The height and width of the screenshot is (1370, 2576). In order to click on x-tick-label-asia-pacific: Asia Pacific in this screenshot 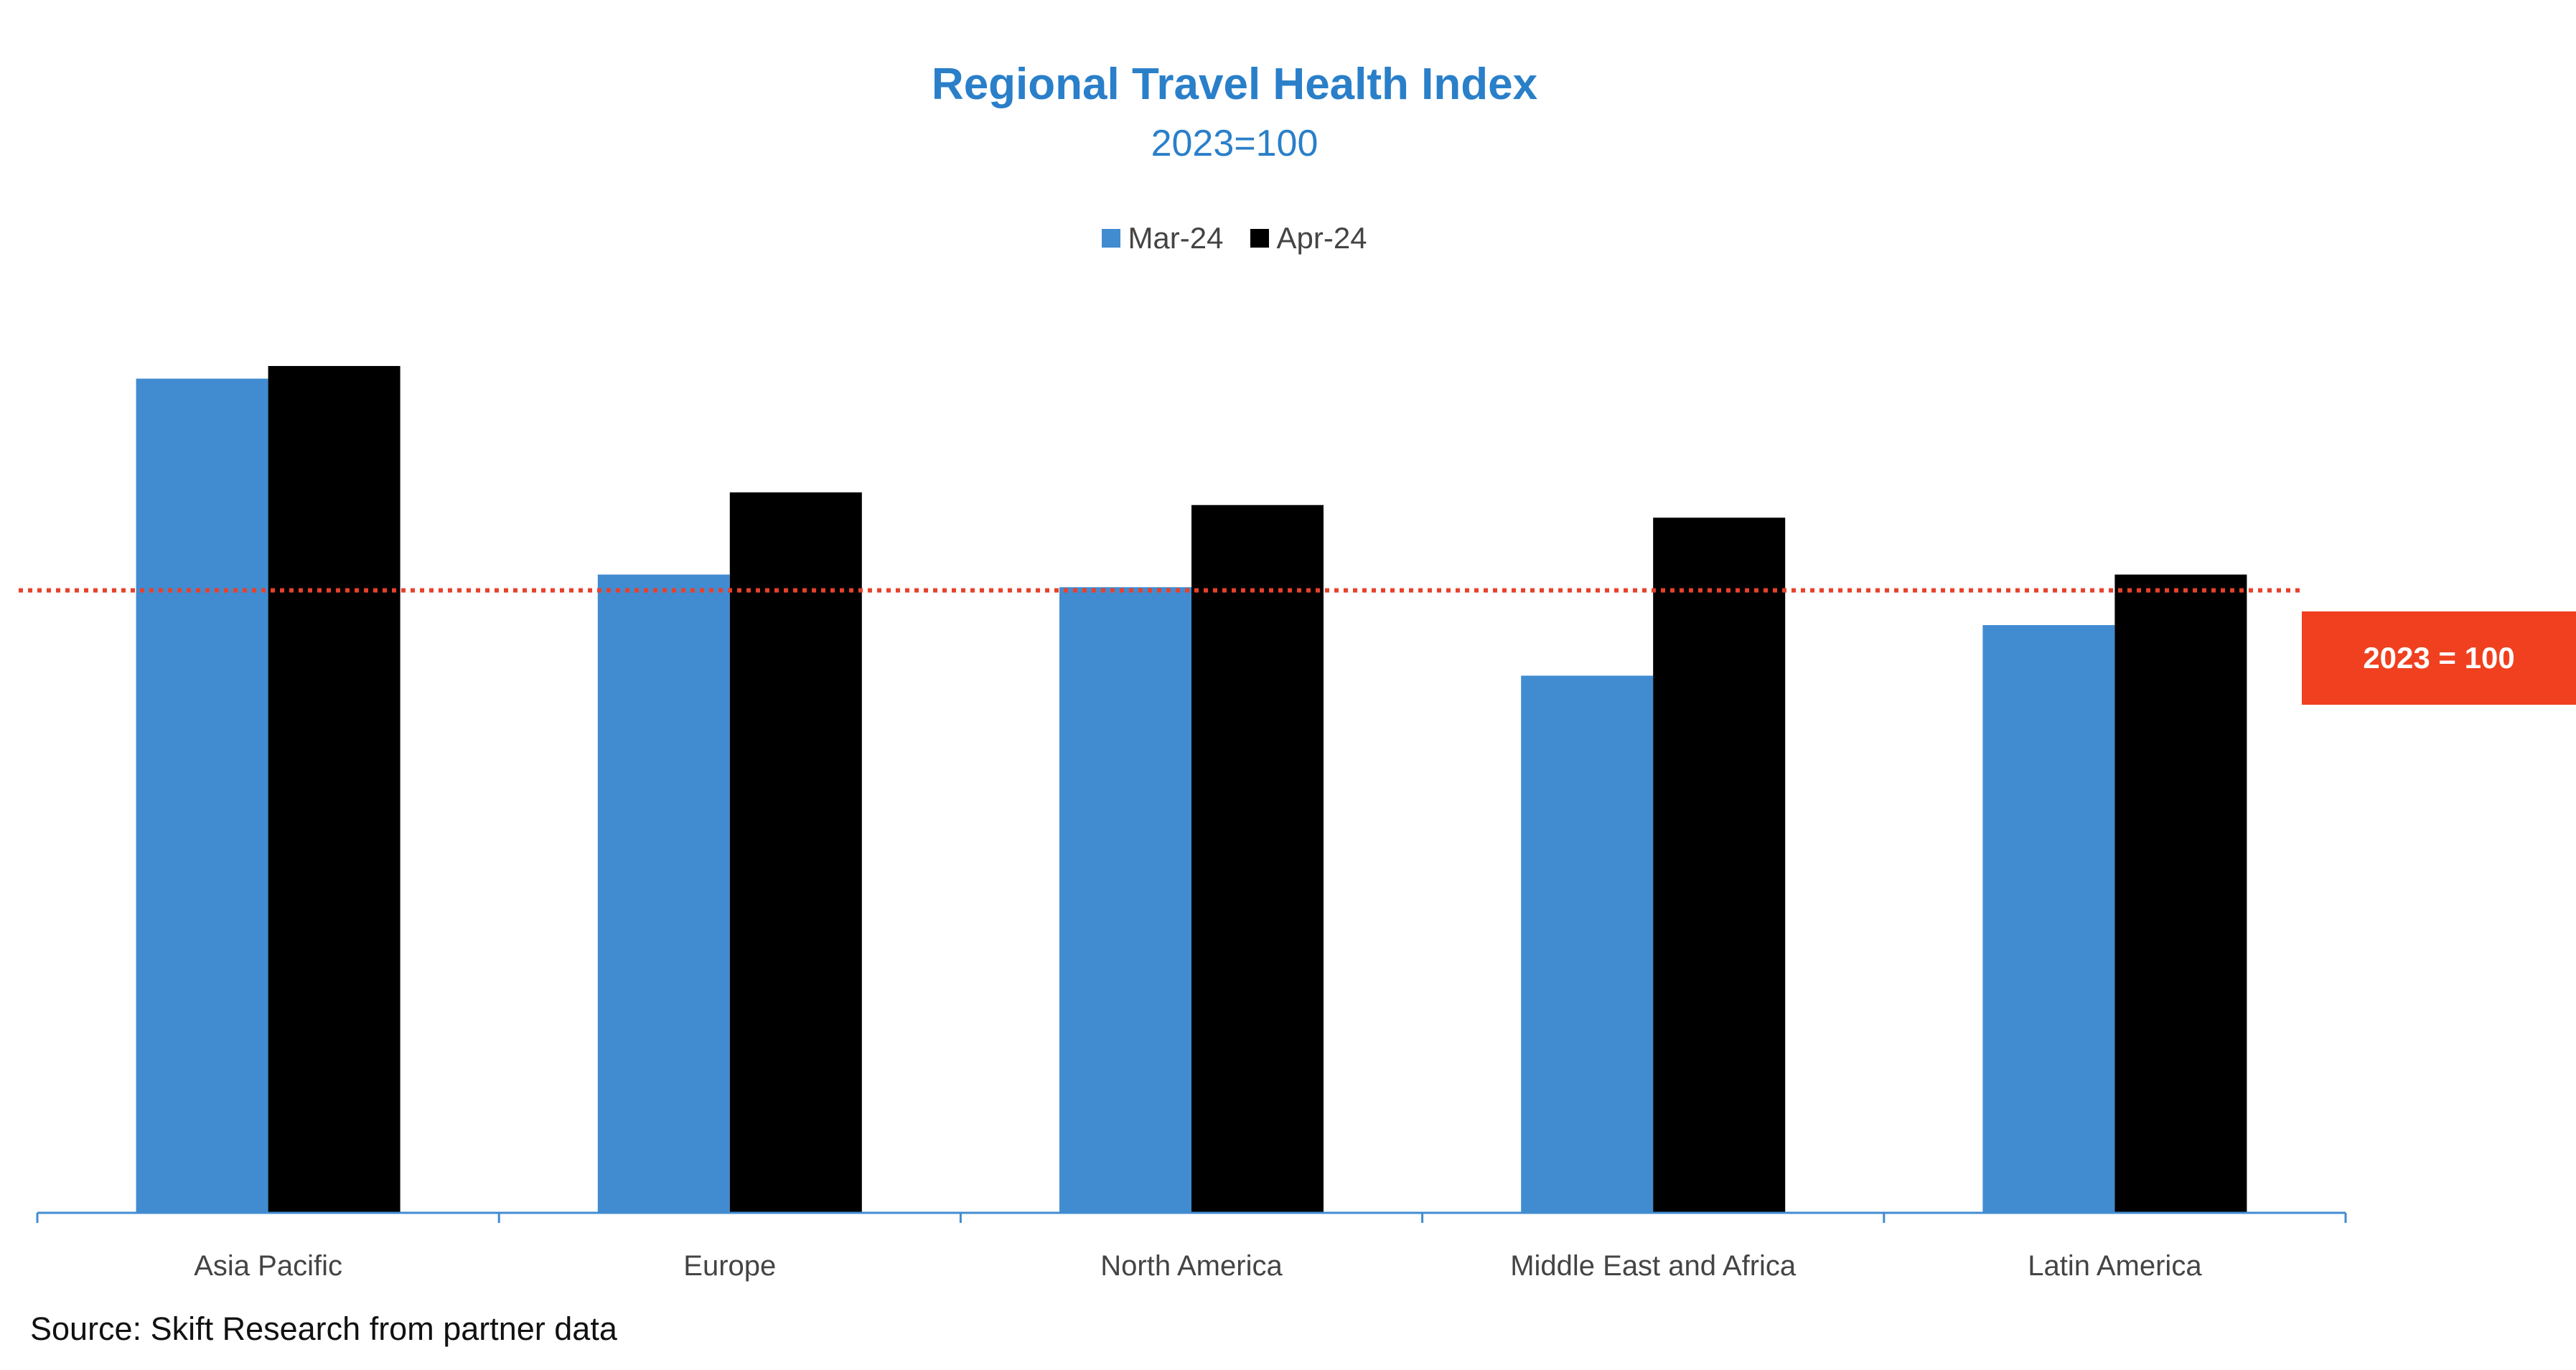, I will do `click(268, 1266)`.